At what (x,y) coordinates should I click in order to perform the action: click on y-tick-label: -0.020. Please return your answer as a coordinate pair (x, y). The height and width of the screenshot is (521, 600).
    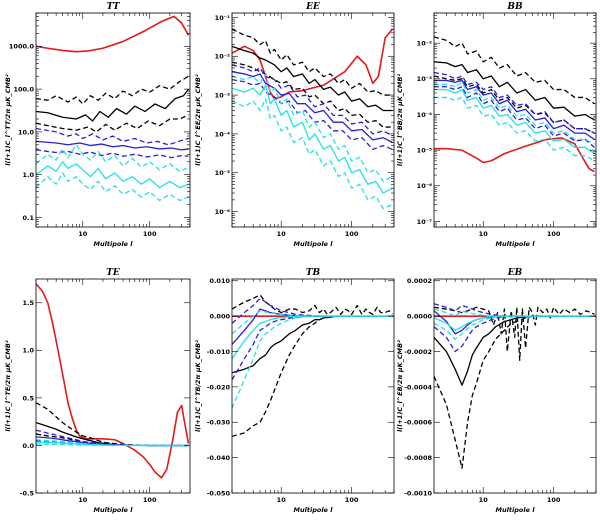
    Looking at the image, I should click on (219, 387).